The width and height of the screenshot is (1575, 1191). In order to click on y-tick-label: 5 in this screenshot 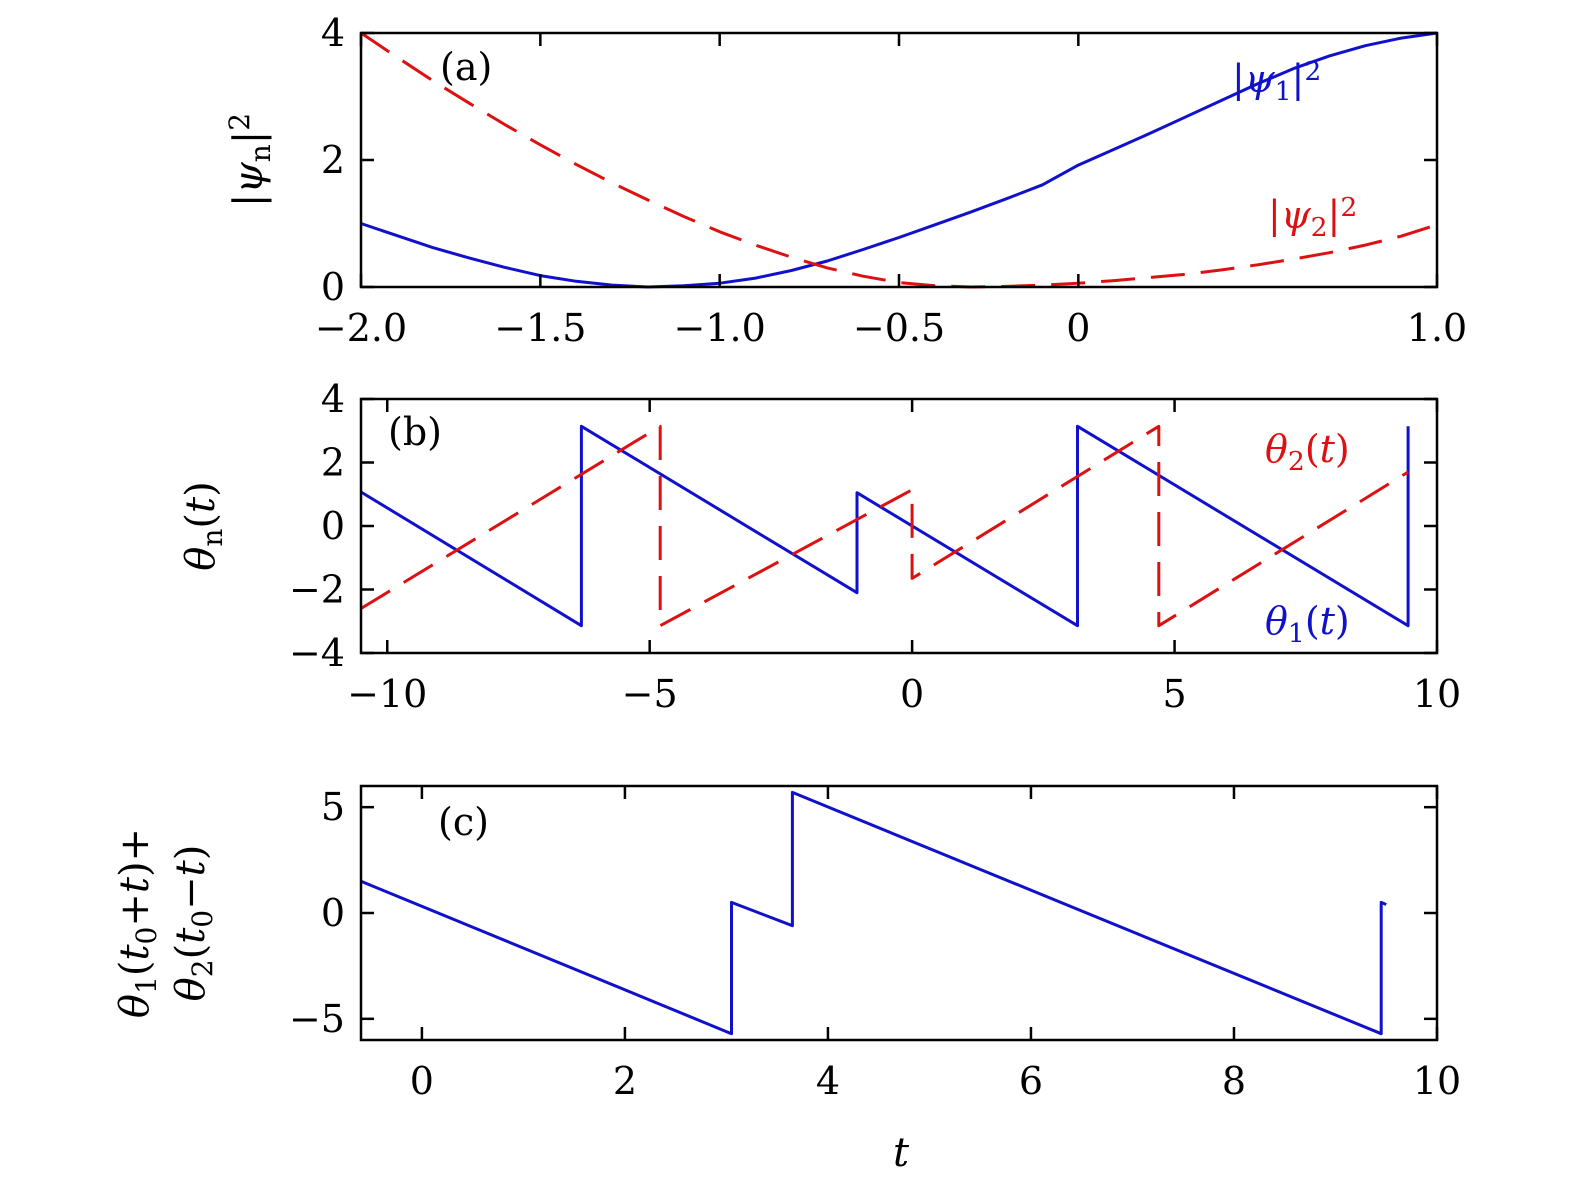, I will do `click(333, 807)`.